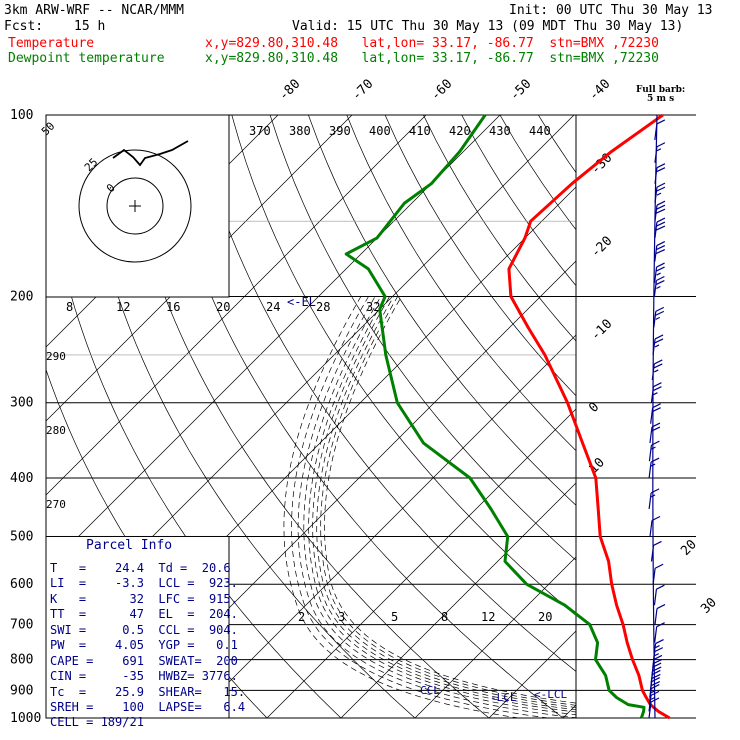  What do you see at coordinates (550, 694) in the screenshot?
I see `lcl-marker-2: <-LCL` at bounding box center [550, 694].